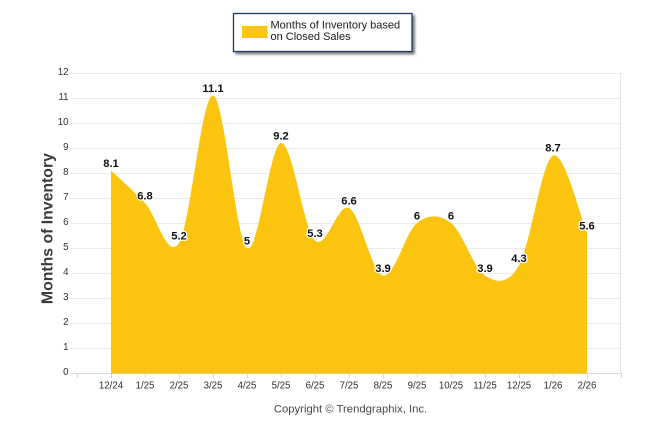  I want to click on svg-text: 6/25, so click(315, 386).